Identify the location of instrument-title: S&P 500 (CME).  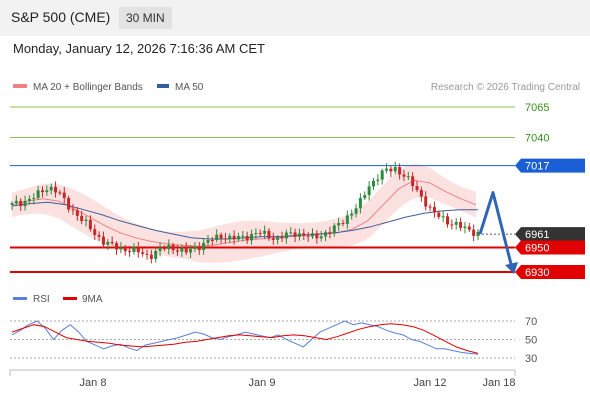
(61, 17).